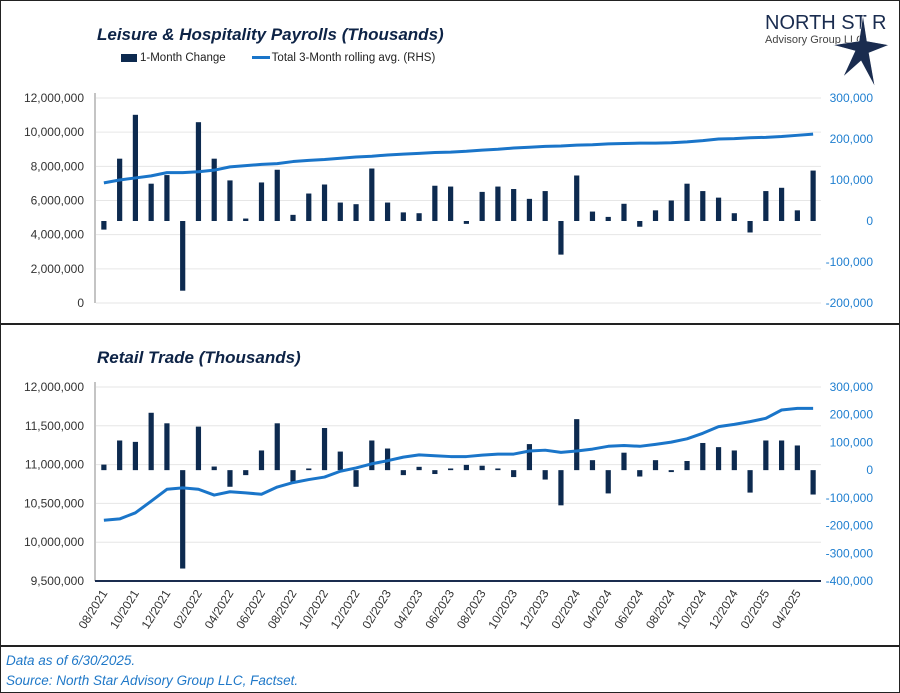 The image size is (900, 693). What do you see at coordinates (343, 58) in the screenshot?
I see `legend-line: Total 3-Month rolling avg. (RHS)` at bounding box center [343, 58].